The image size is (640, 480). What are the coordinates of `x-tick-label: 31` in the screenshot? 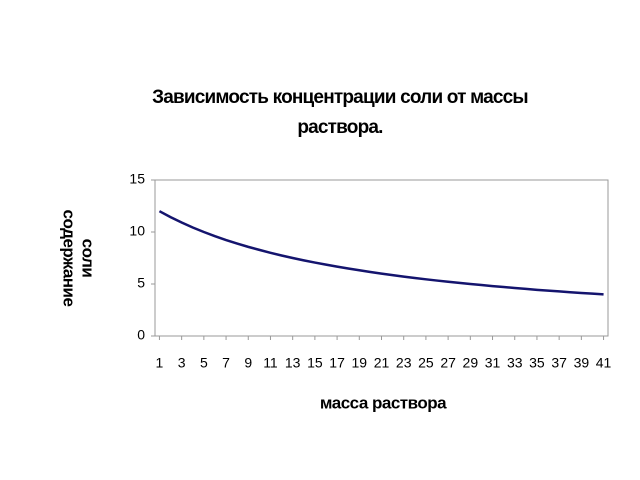 It's located at (493, 363).